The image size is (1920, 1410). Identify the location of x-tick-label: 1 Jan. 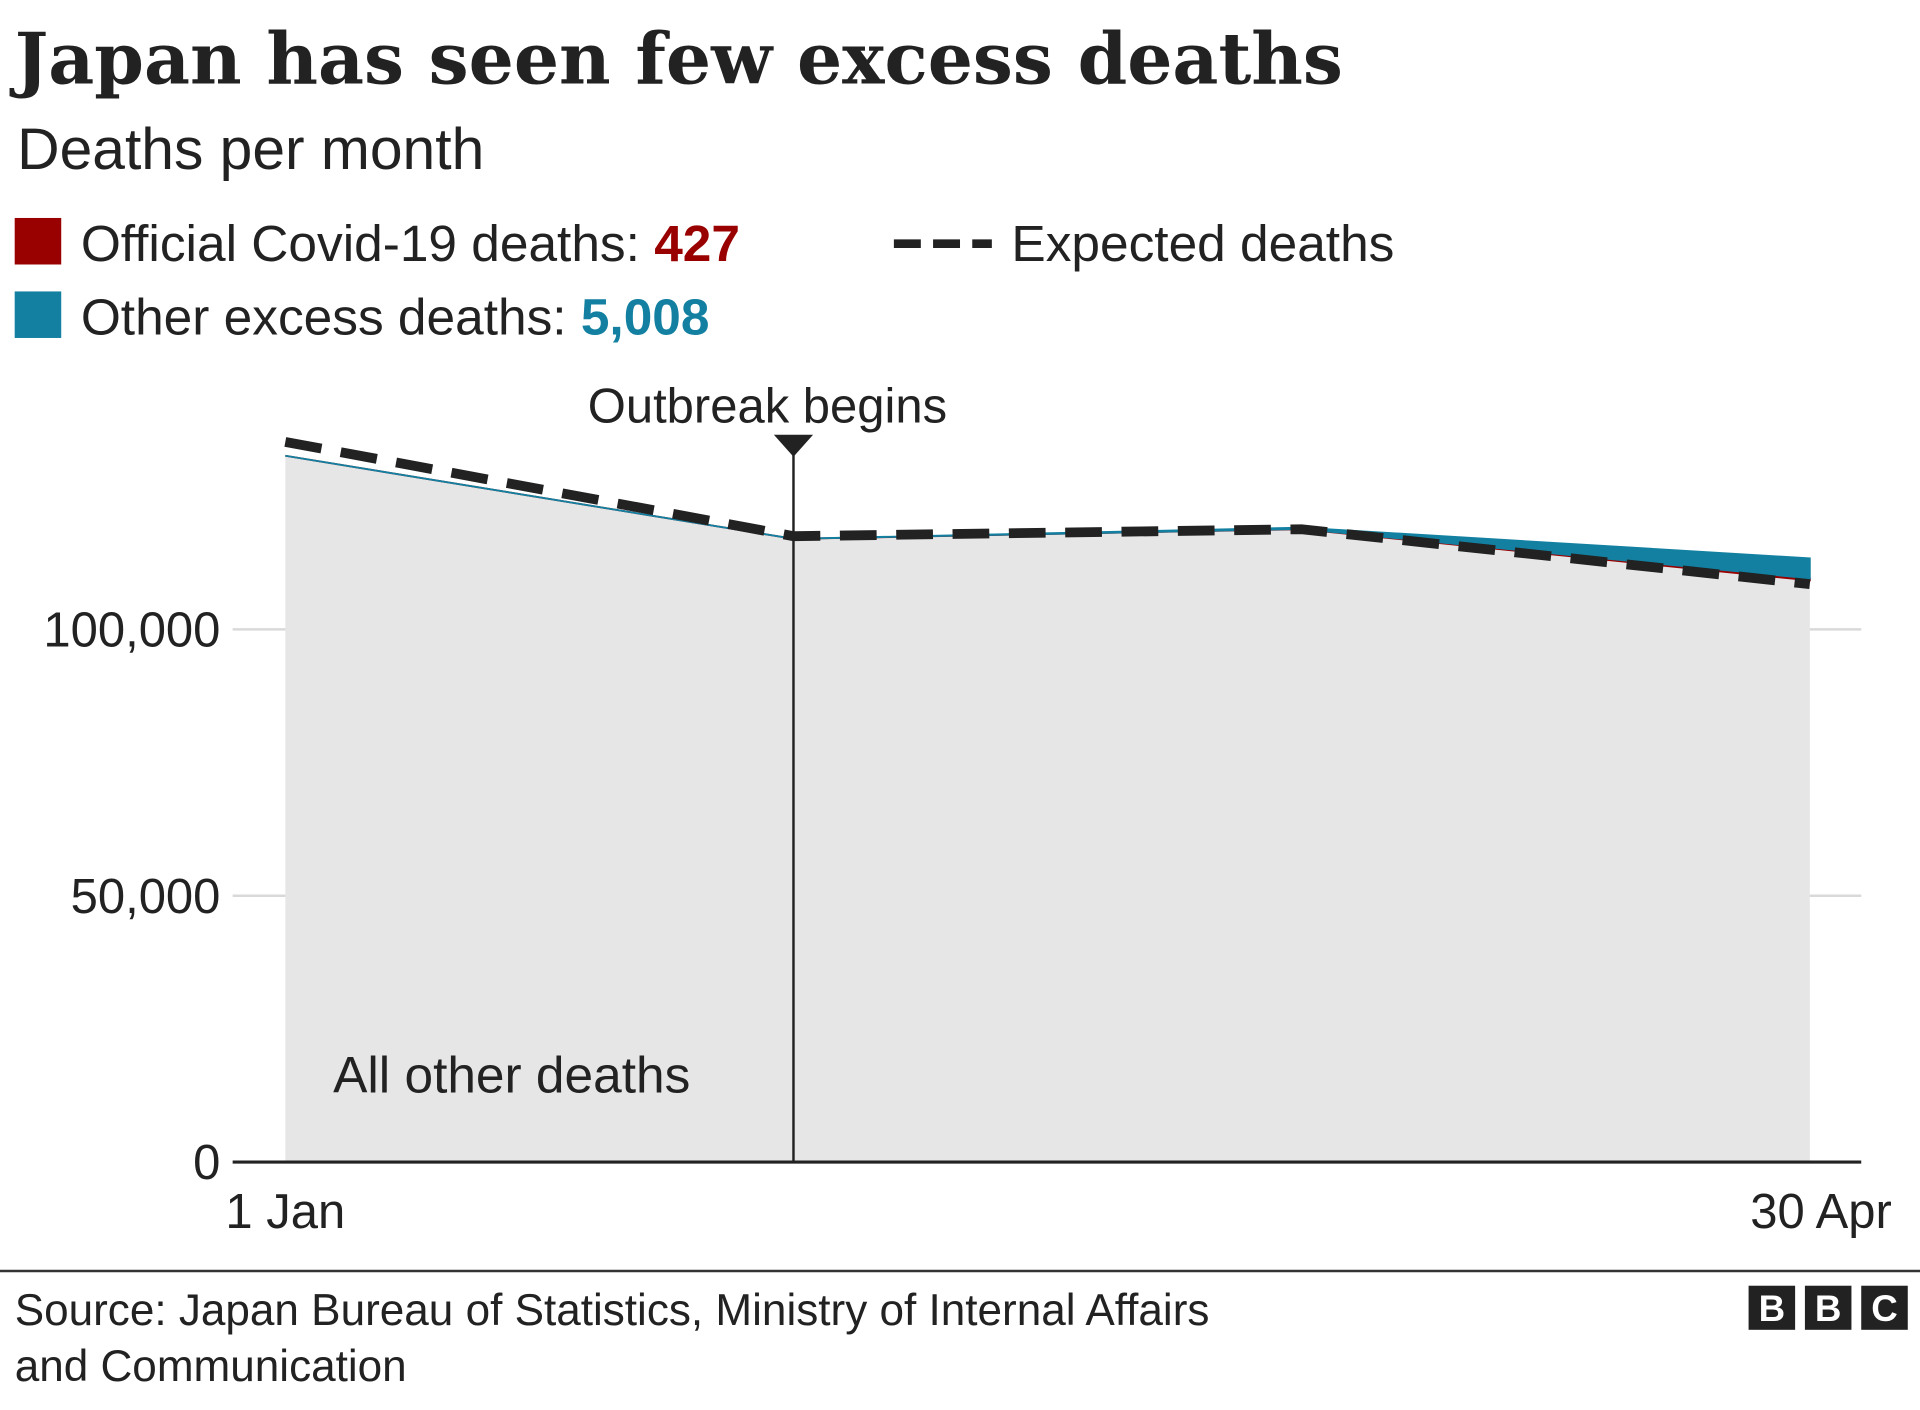
(285, 1212).